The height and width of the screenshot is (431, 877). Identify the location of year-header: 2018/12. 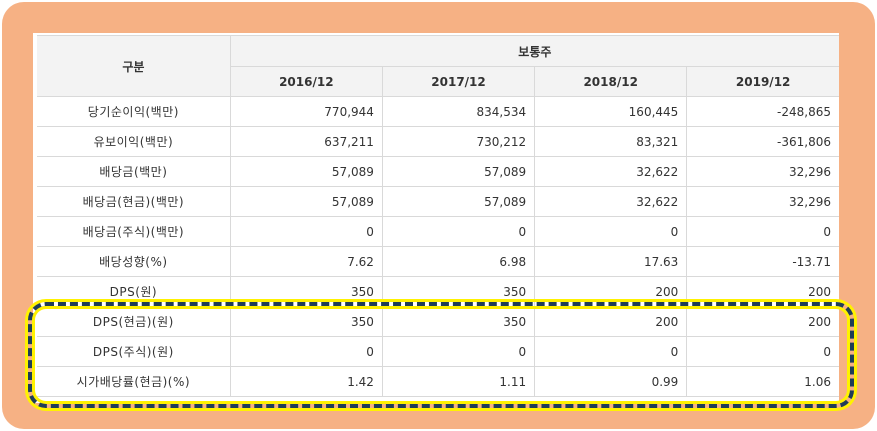
(611, 81).